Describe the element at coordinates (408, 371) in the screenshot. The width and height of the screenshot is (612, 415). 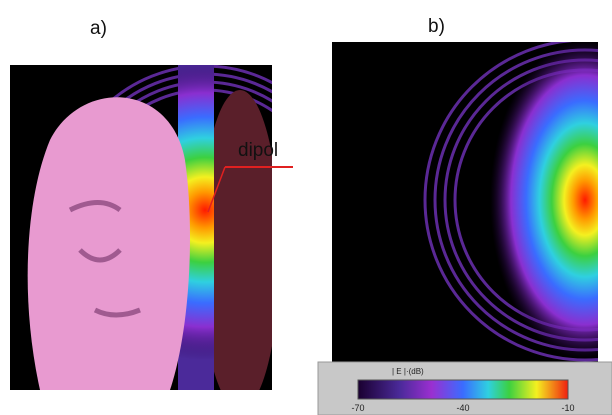
I see `colorbar-label: | E |·(dB)` at that location.